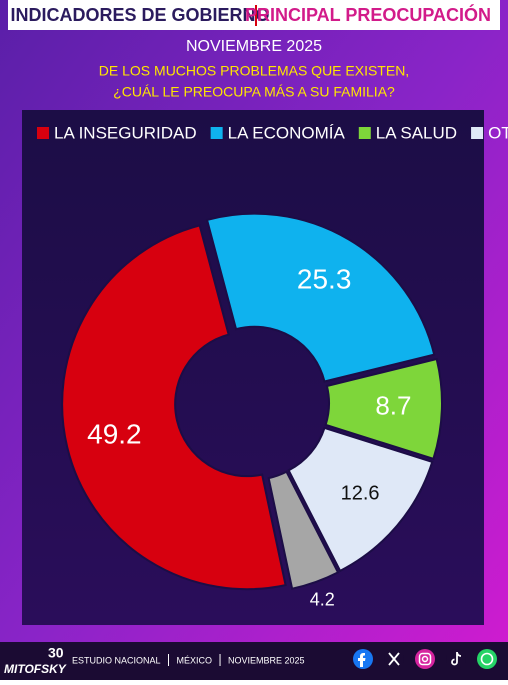  Describe the element at coordinates (287, 132) in the screenshot. I see `legend-label: LA ECONOMÍA` at that location.